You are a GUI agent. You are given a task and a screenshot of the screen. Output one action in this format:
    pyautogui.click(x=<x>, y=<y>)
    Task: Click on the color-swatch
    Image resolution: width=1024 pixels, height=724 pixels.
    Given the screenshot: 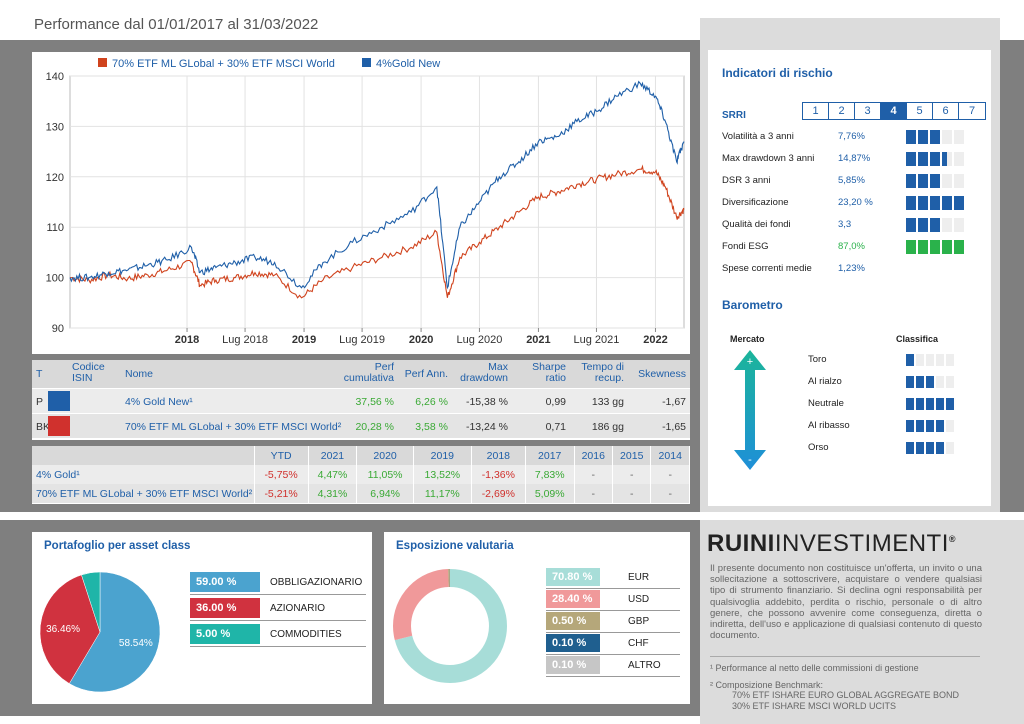 What is the action you would take?
    pyautogui.click(x=59, y=426)
    